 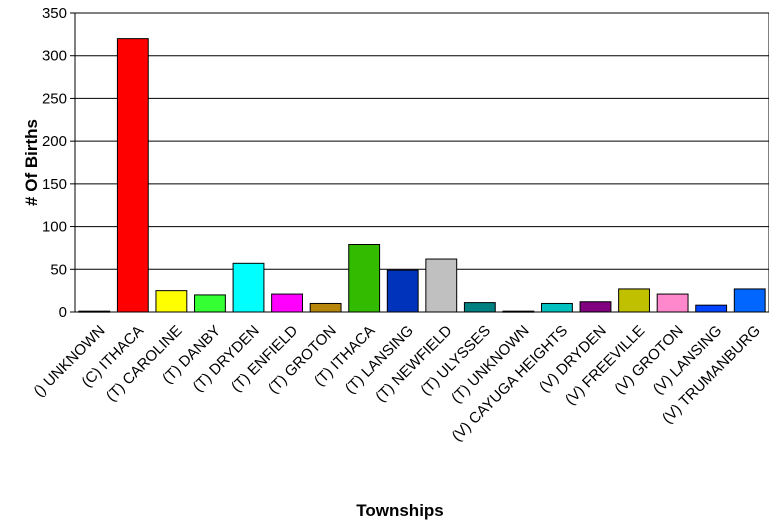 What do you see at coordinates (58, 269) in the screenshot?
I see `y-tick-label: 50` at bounding box center [58, 269].